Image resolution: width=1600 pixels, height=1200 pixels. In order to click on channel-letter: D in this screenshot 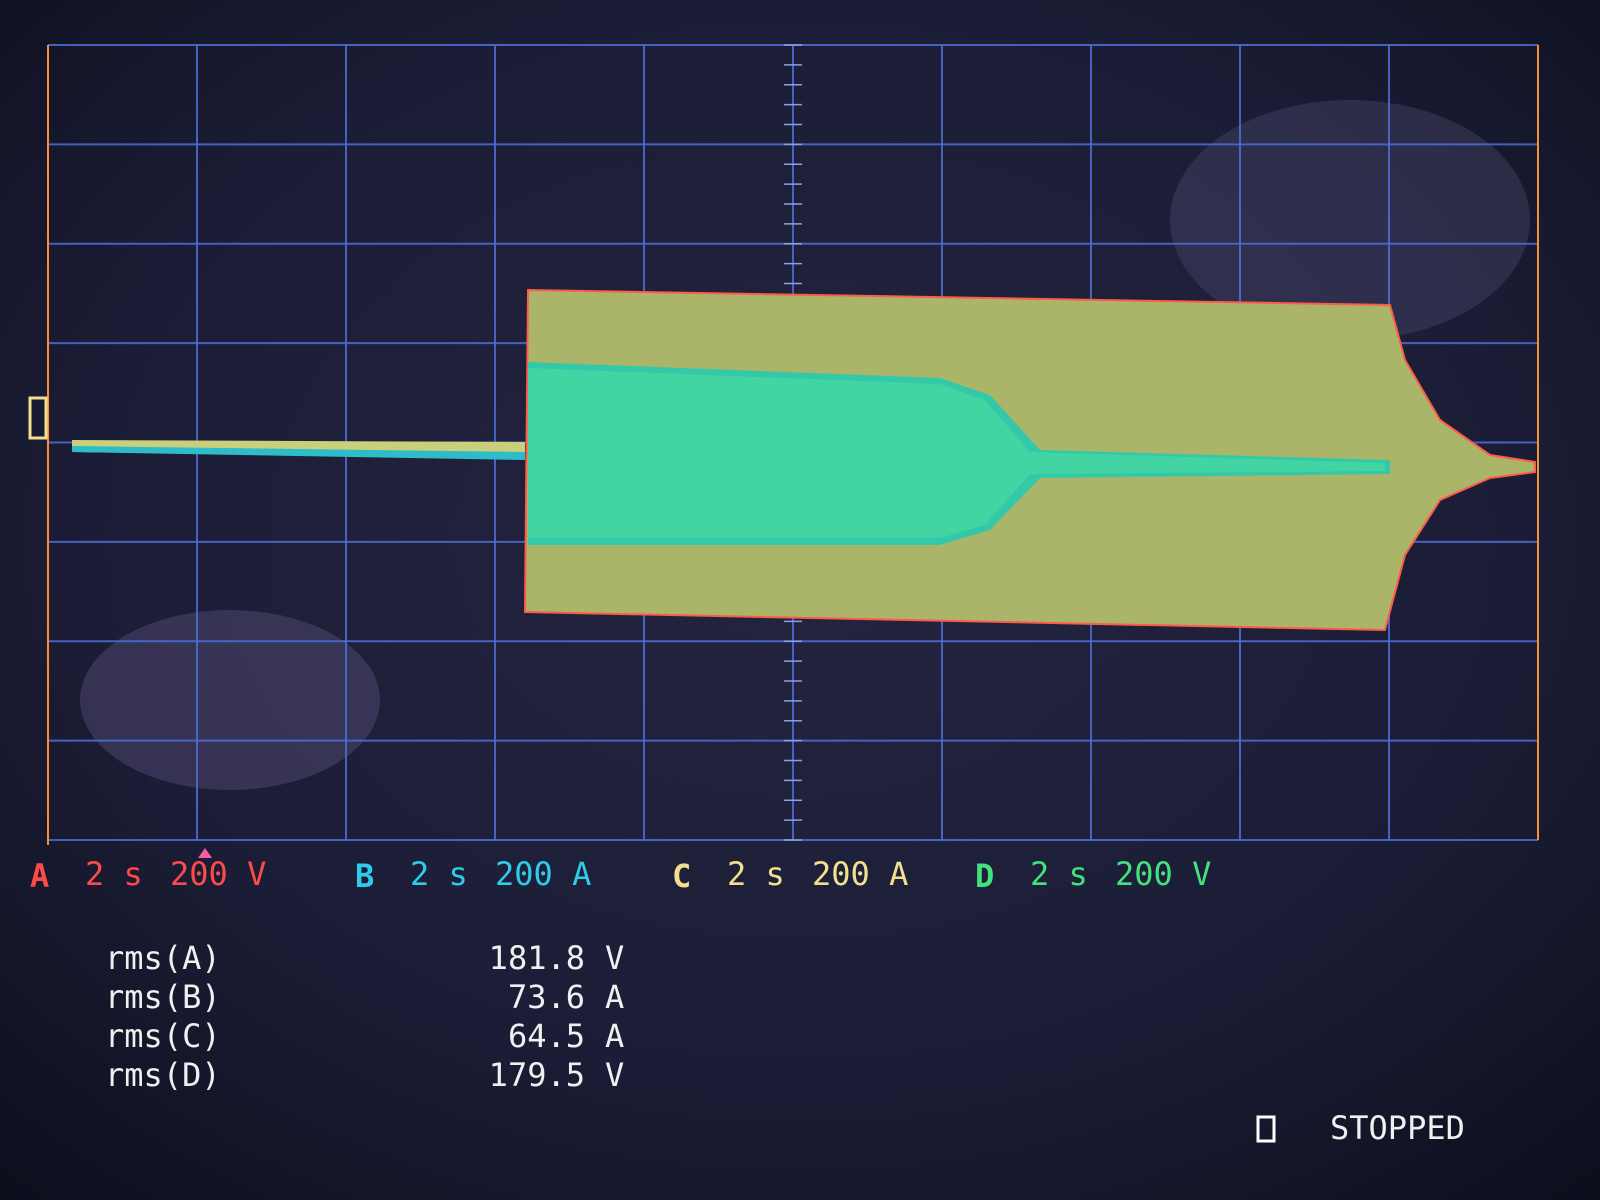, I will do `click(984, 876)`.